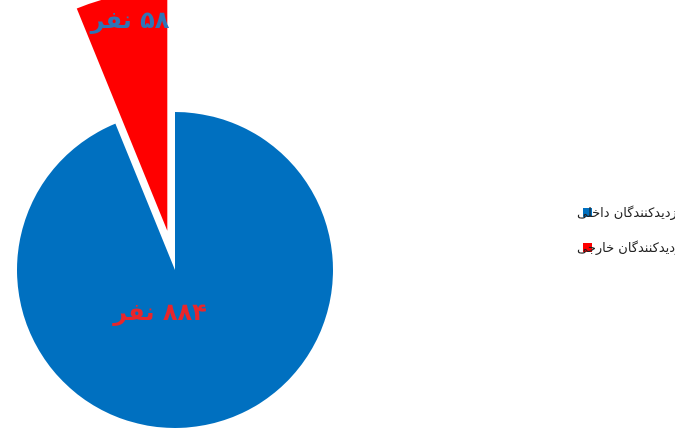  Describe the element at coordinates (122, 115) in the screenshot. I see `pie-slice-foreign` at that location.